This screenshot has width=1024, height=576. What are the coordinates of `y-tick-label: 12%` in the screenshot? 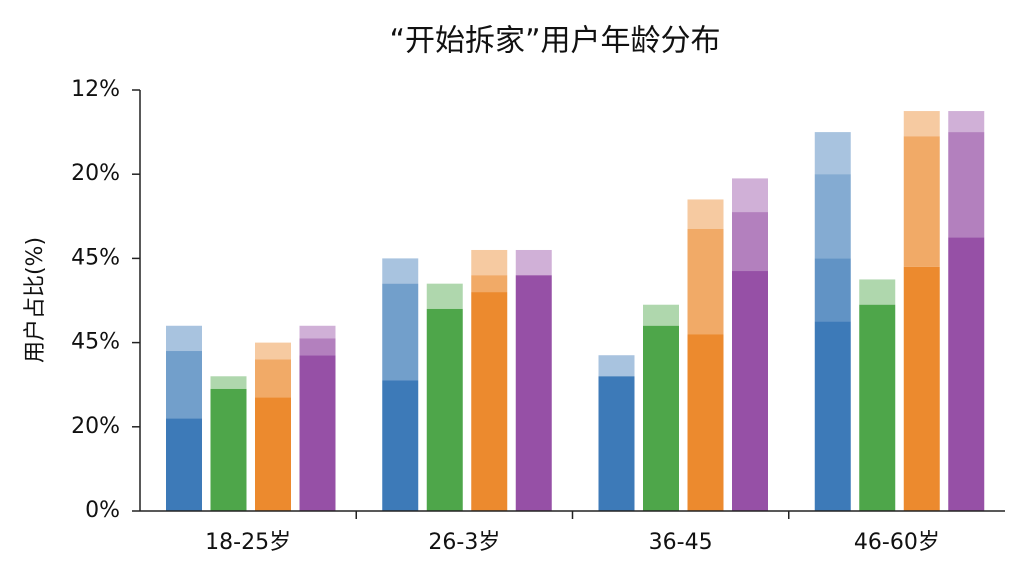 It's located at (95, 89).